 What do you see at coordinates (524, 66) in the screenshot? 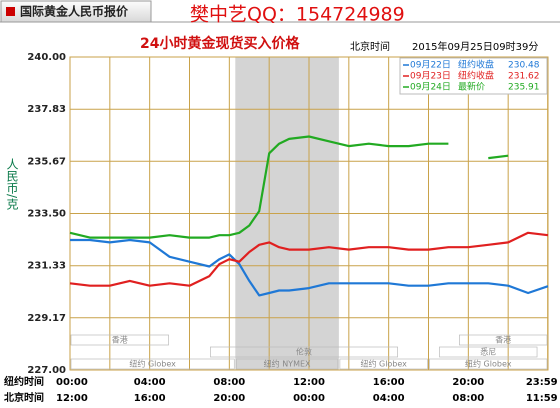
I see `legend-value: 230.48` at bounding box center [524, 66].